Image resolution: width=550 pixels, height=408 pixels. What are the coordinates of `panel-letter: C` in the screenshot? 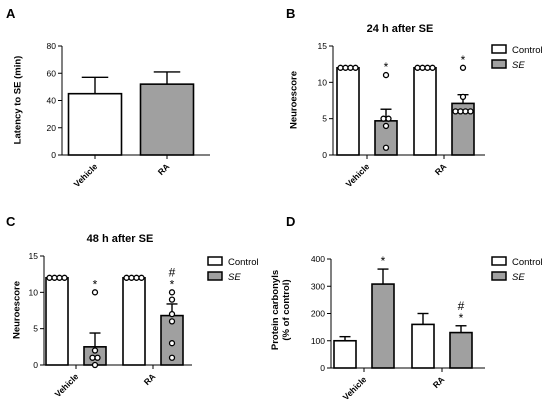 It's located at (11, 221).